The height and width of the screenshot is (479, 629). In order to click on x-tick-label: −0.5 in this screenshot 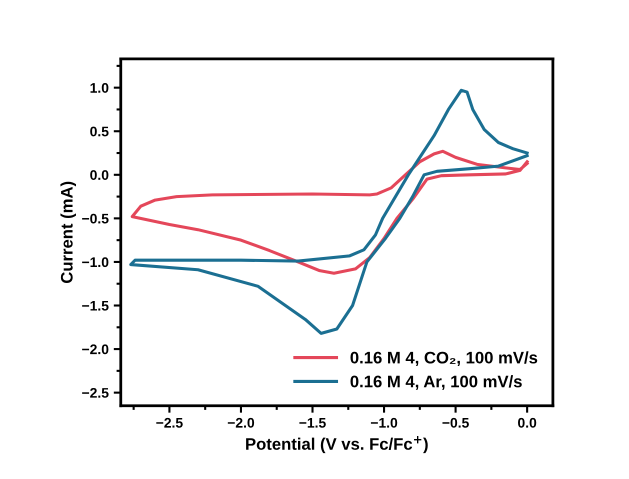, I will do `click(455, 423)`.